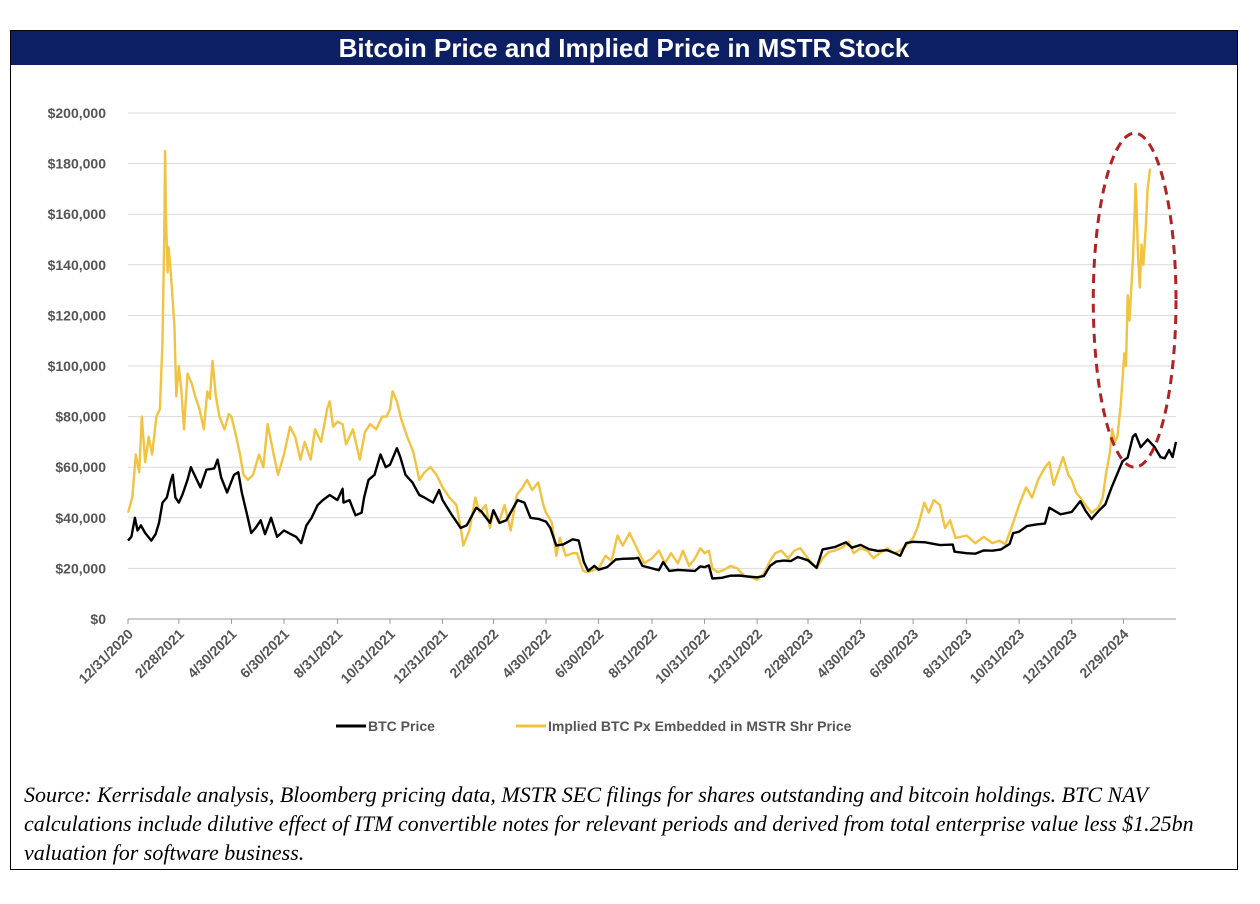 The width and height of the screenshot is (1260, 904). What do you see at coordinates (77, 366) in the screenshot?
I see `y-tick-label: $100,000` at bounding box center [77, 366].